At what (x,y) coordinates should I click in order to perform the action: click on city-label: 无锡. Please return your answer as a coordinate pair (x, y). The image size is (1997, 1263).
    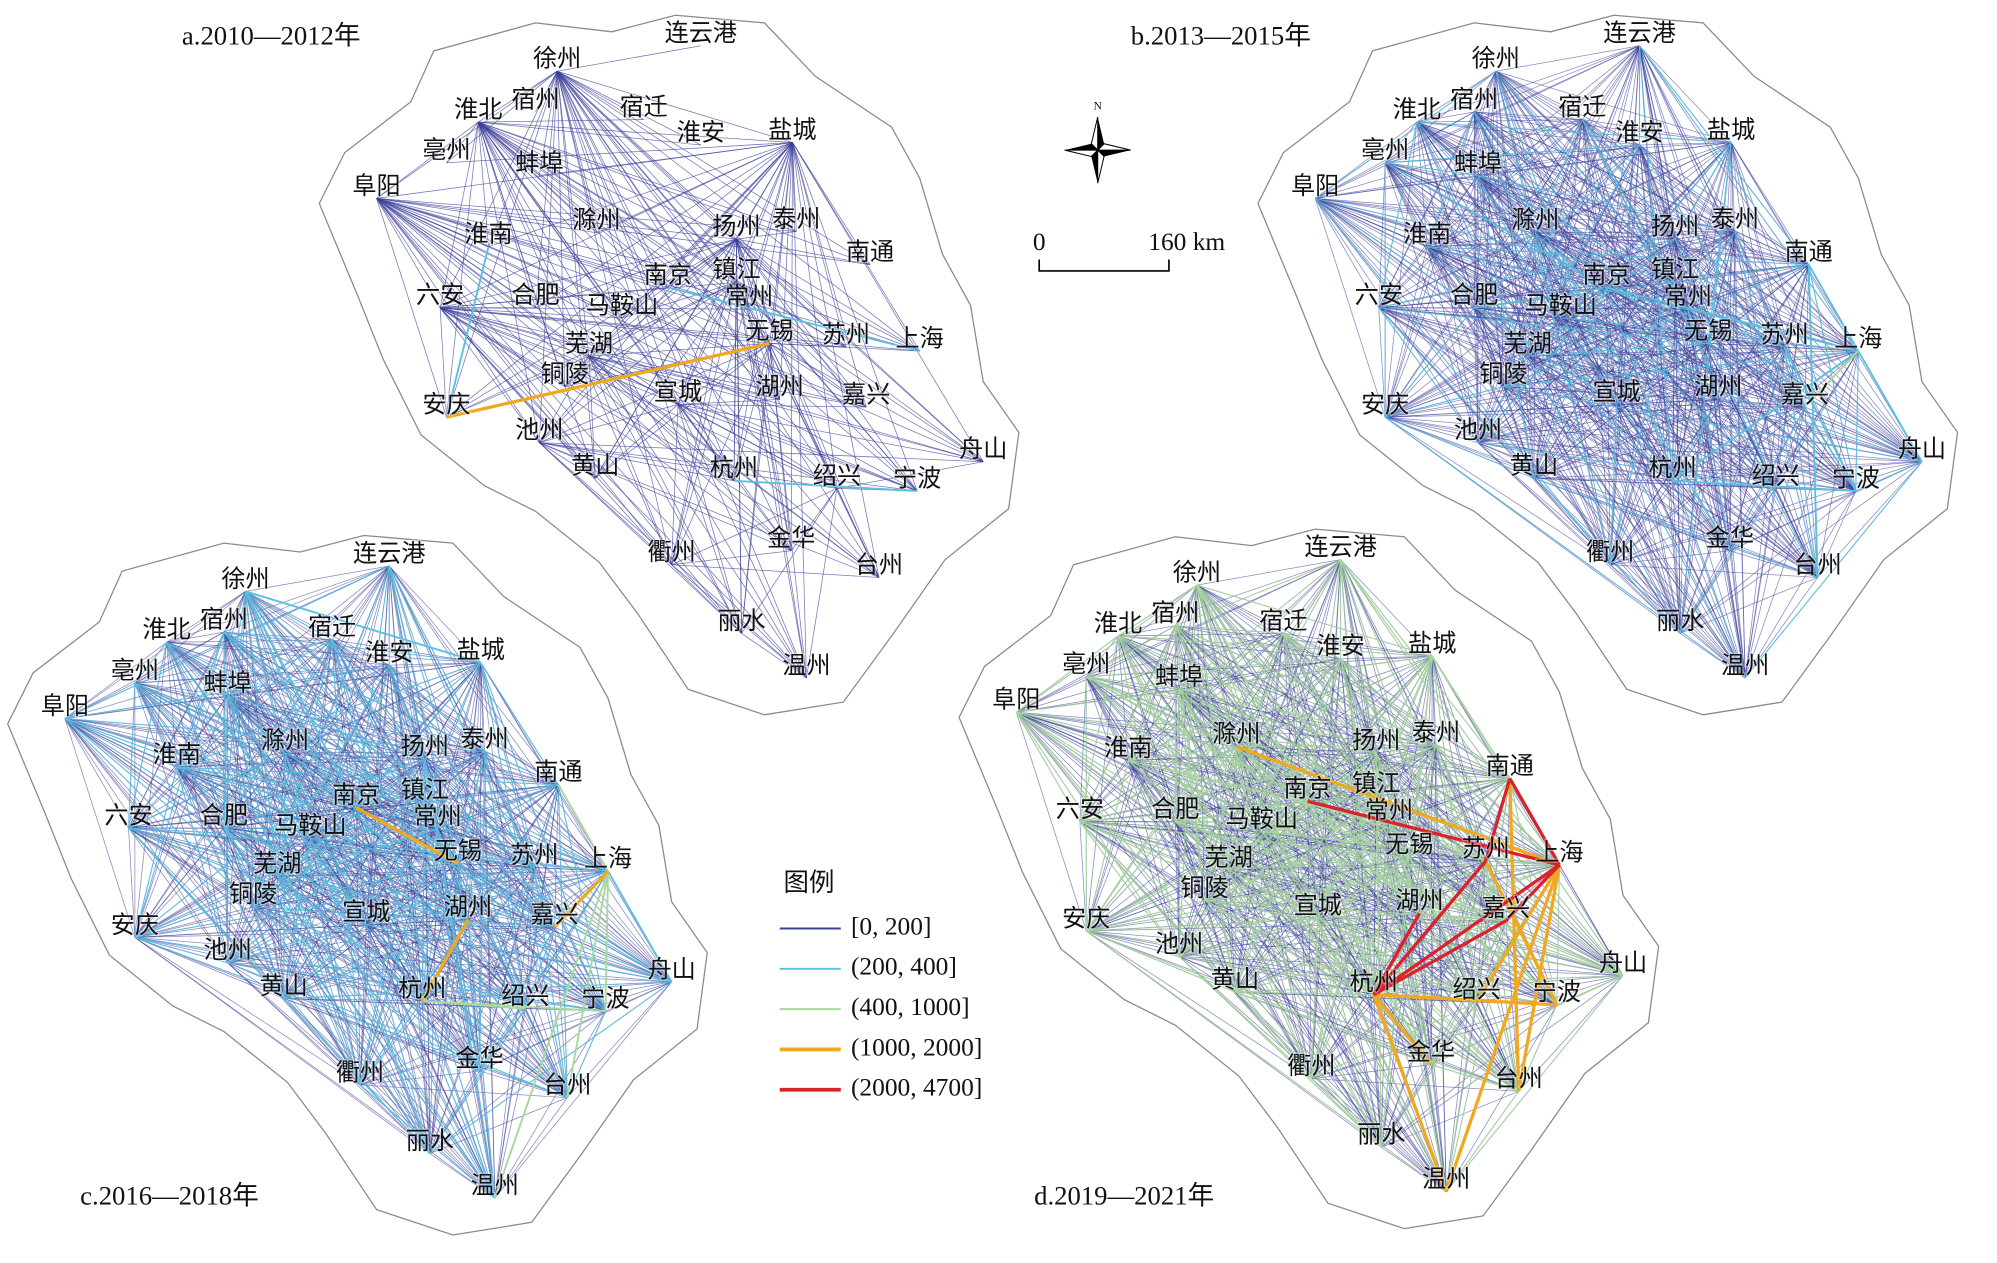
    Looking at the image, I should click on (1708, 331).